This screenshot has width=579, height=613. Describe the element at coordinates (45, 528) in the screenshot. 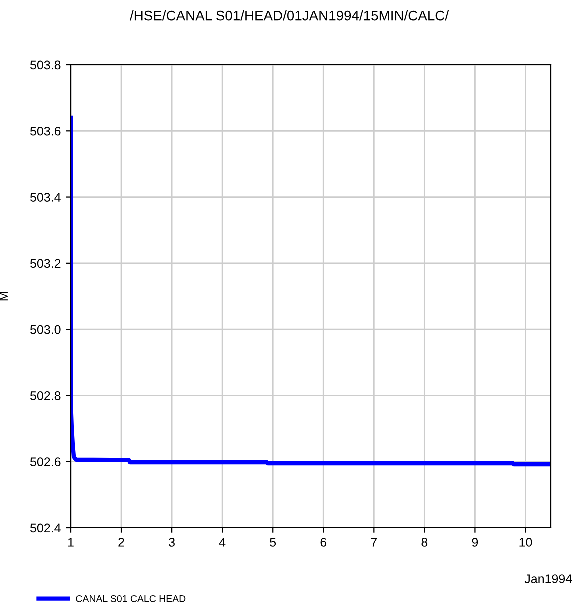

I see `y-tick-label: 502.4` at that location.